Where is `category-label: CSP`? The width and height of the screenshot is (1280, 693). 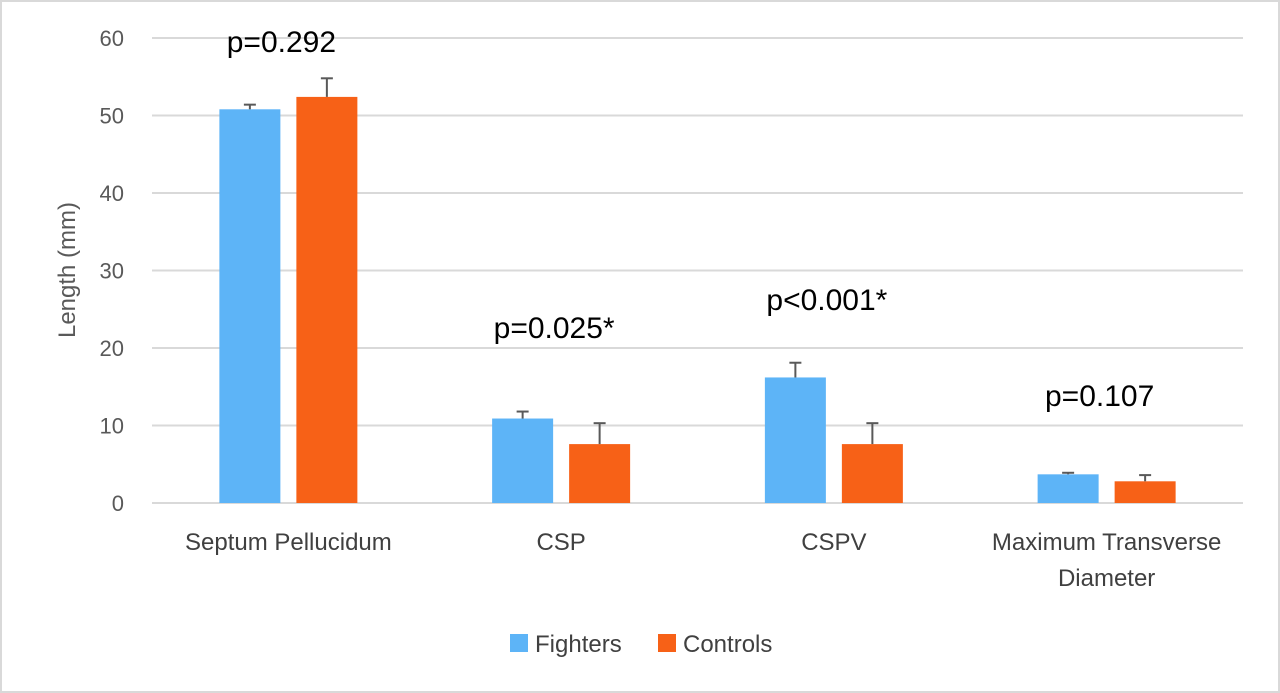 category-label: CSP is located at coordinates (560, 542).